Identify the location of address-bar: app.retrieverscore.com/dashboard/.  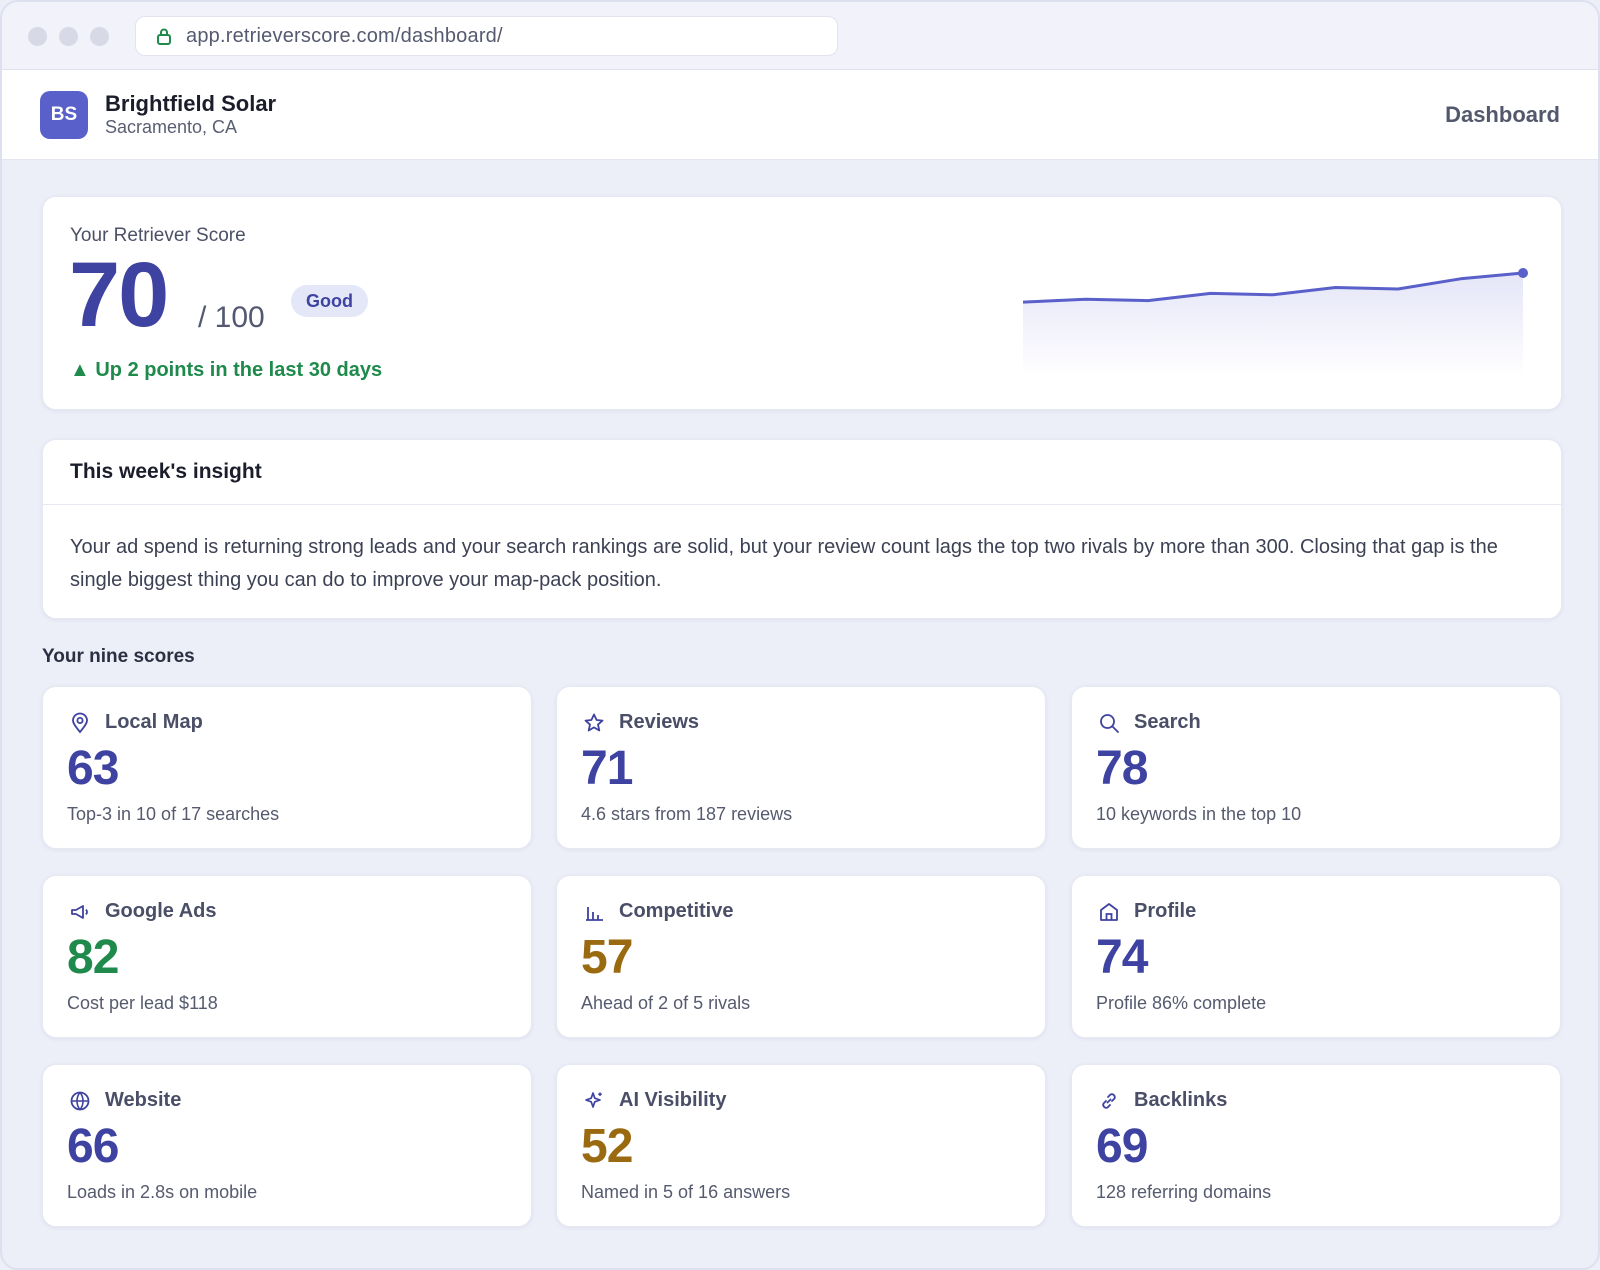
(486, 36).